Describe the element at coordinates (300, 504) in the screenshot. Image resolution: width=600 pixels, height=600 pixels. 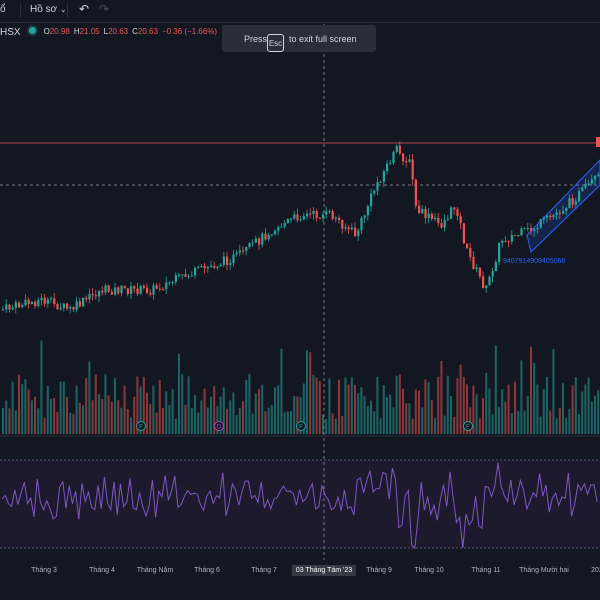
I see `rsi-band` at that location.